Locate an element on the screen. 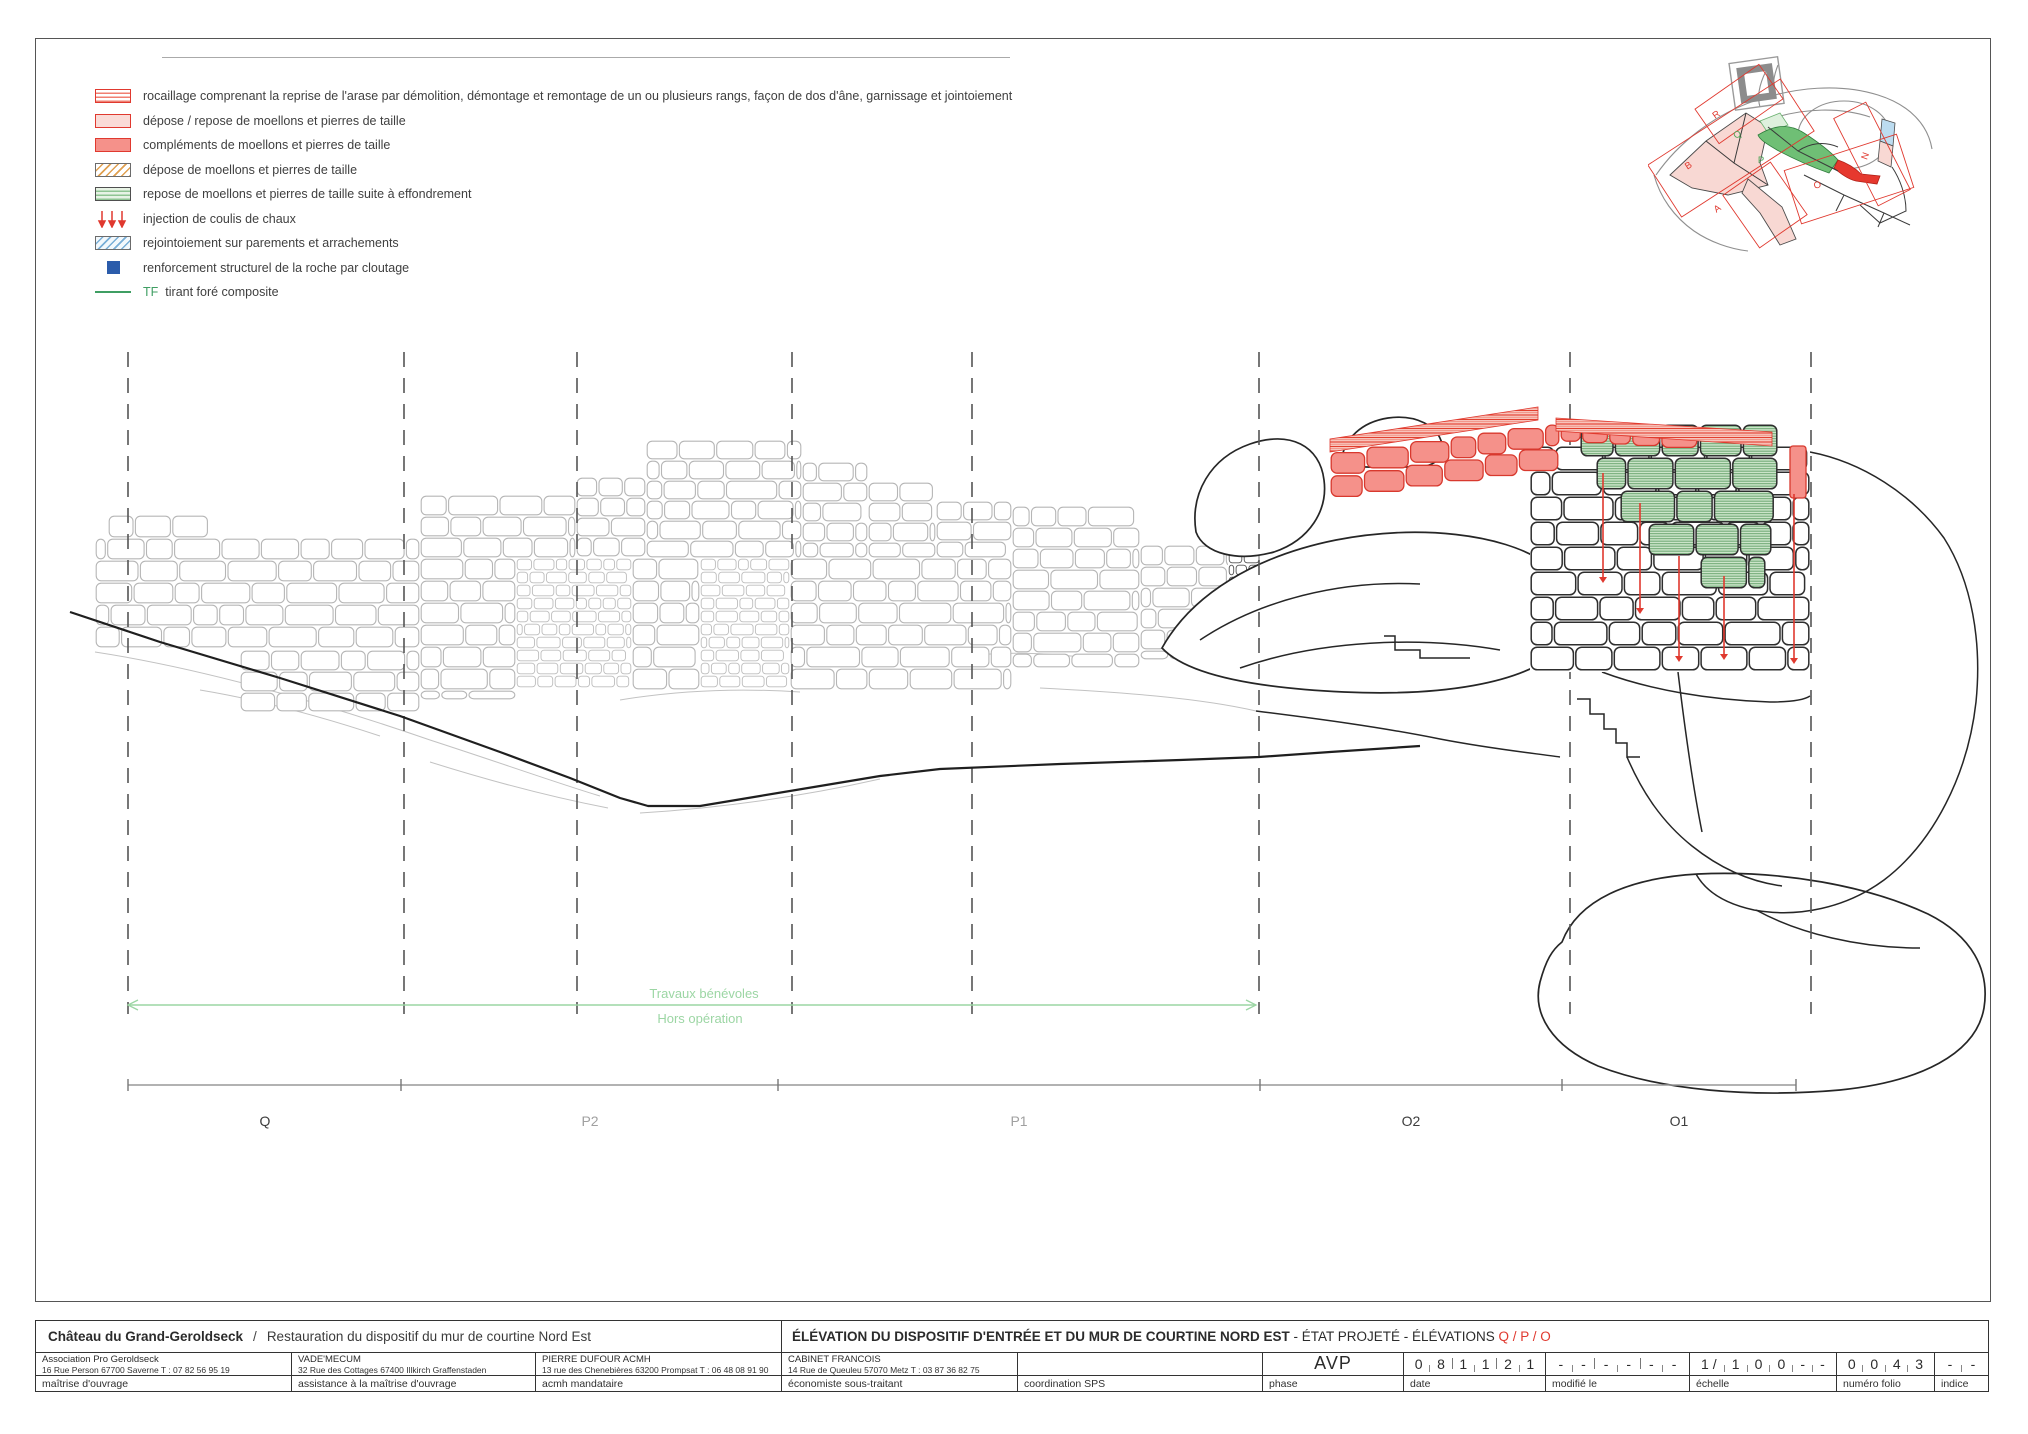 This screenshot has width=2028, height=1434. phase-value: AVP is located at coordinates (1333, 1364).